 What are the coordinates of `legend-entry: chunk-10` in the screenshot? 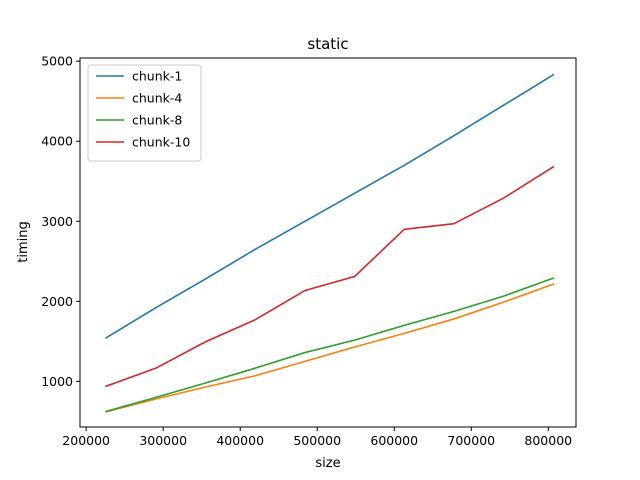 It's located at (161, 142).